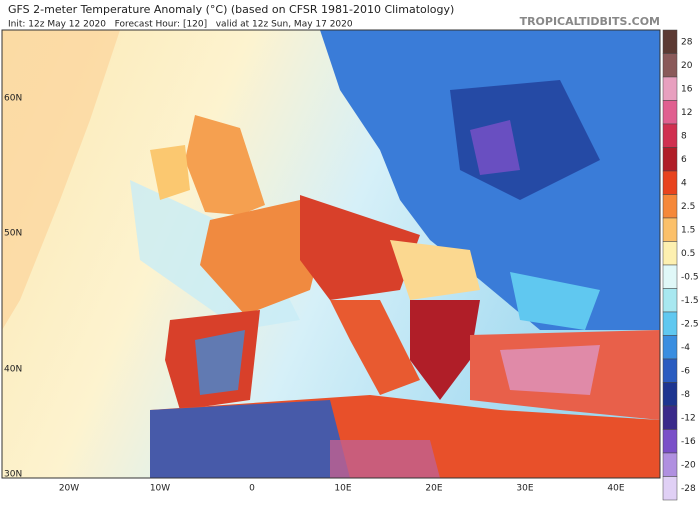 The height and width of the screenshot is (521, 700). What do you see at coordinates (690, 301) in the screenshot?
I see `colorbar-label: -1.5` at bounding box center [690, 301].